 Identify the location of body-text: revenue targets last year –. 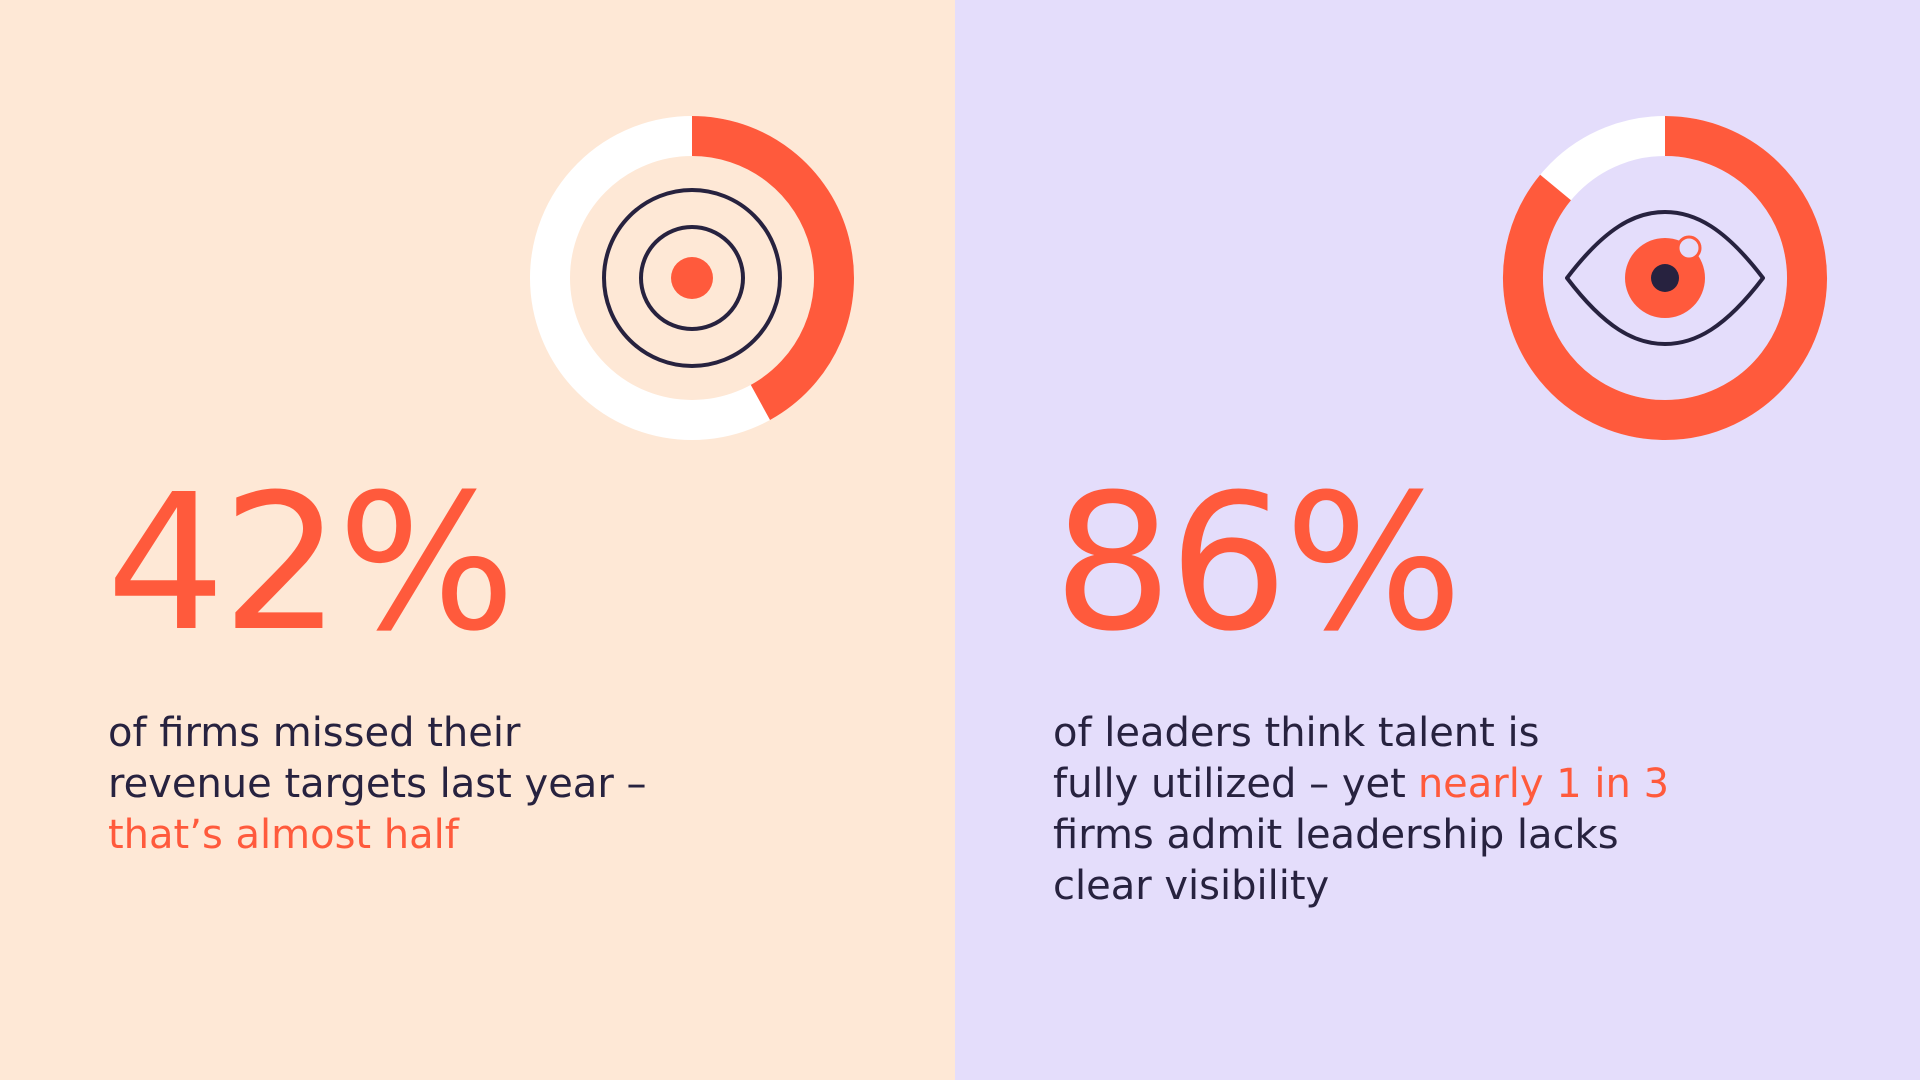
(377, 784).